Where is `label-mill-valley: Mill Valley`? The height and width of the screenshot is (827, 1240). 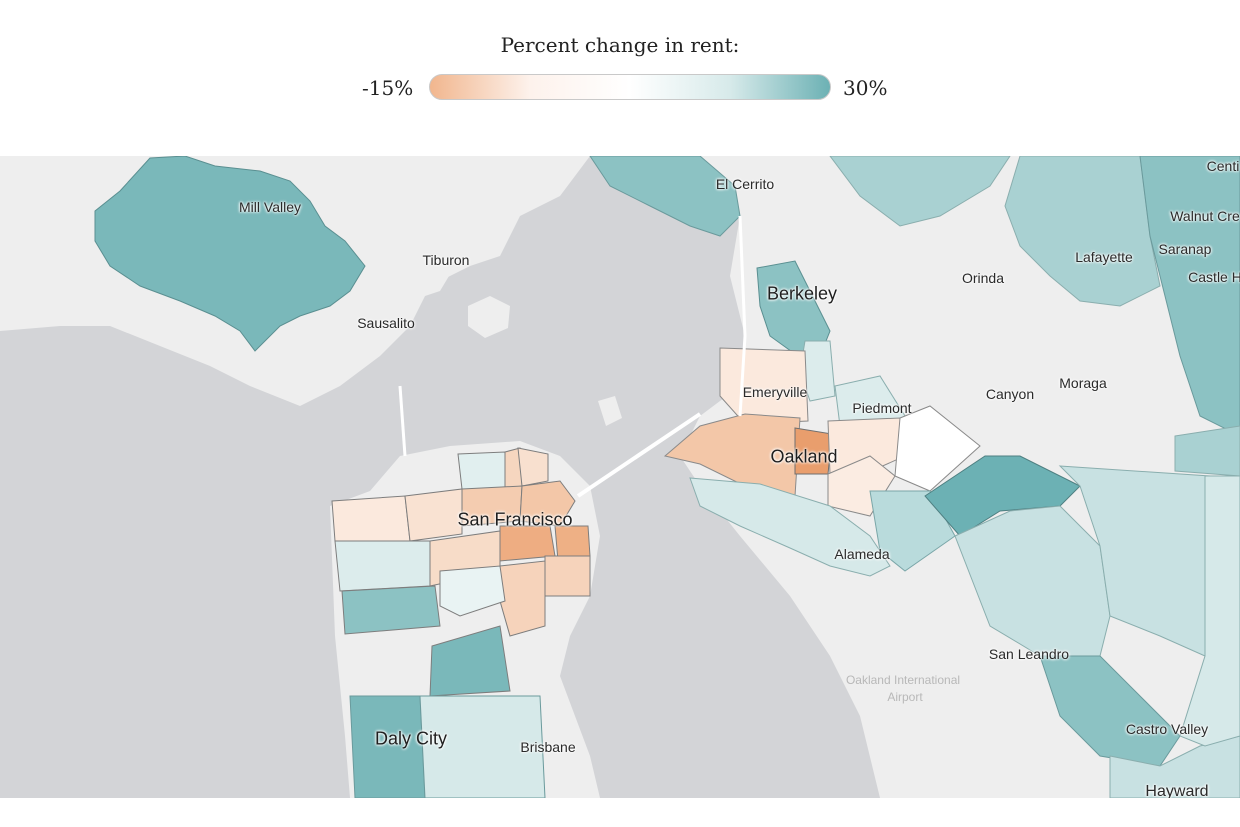
label-mill-valley: Mill Valley is located at coordinates (270, 207).